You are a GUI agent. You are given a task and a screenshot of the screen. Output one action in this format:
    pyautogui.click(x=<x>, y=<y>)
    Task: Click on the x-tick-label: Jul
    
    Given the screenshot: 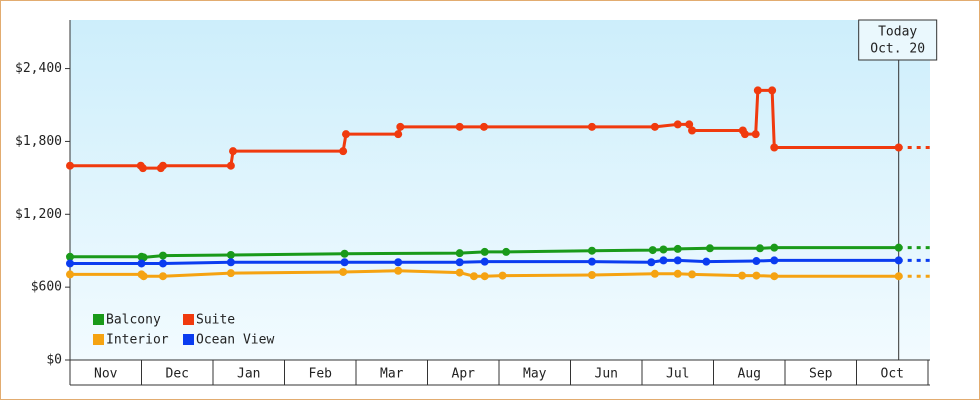 What is the action you would take?
    pyautogui.click(x=677, y=374)
    